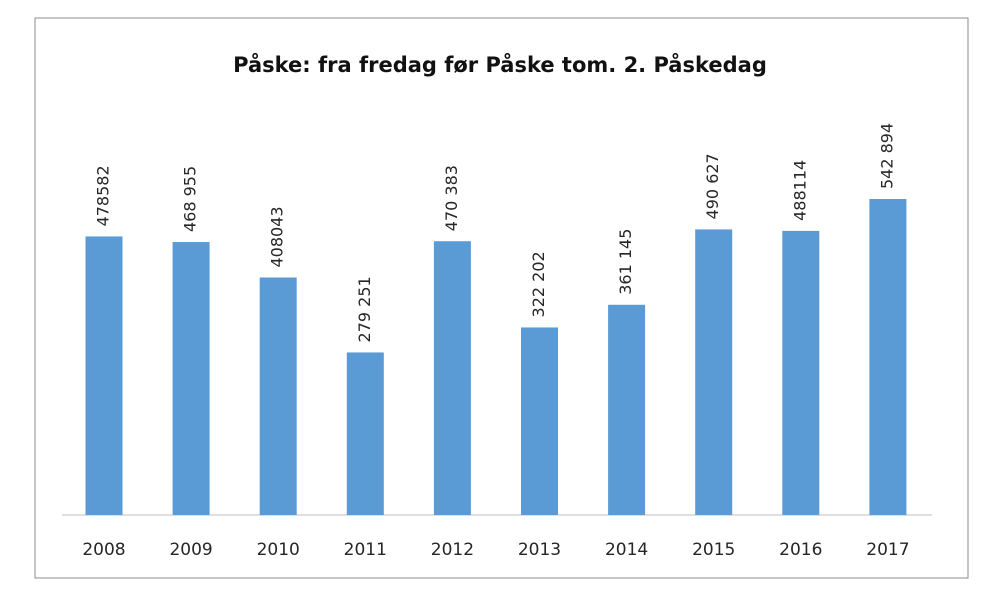 Image resolution: width=1000 pixels, height=600 pixels. I want to click on x-tick-label: 2015, so click(713, 550).